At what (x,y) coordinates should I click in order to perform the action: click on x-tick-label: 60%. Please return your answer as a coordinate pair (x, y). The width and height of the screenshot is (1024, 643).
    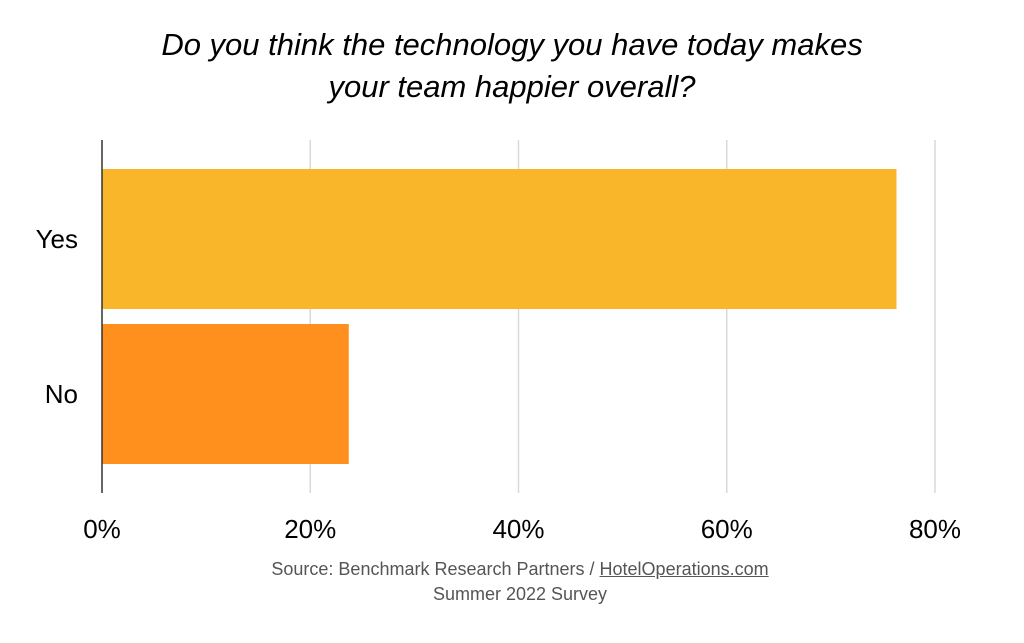
    Looking at the image, I should click on (727, 529).